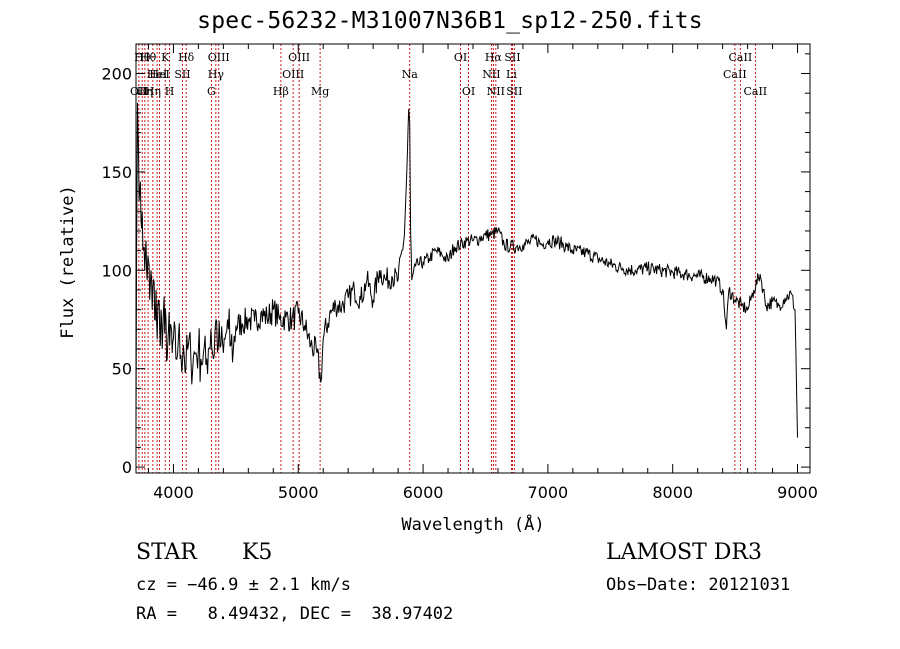 This screenshot has height=649, width=900. I want to click on line-marker-label: Li, so click(511, 74).